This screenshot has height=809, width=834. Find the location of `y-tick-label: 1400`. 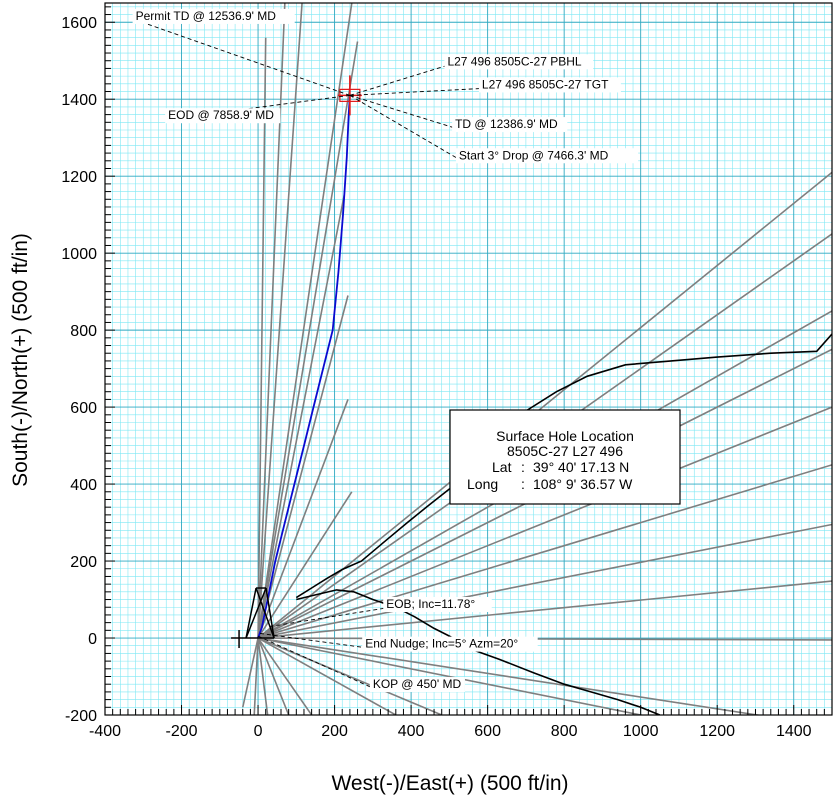

y-tick-label: 1400 is located at coordinates (79, 100).